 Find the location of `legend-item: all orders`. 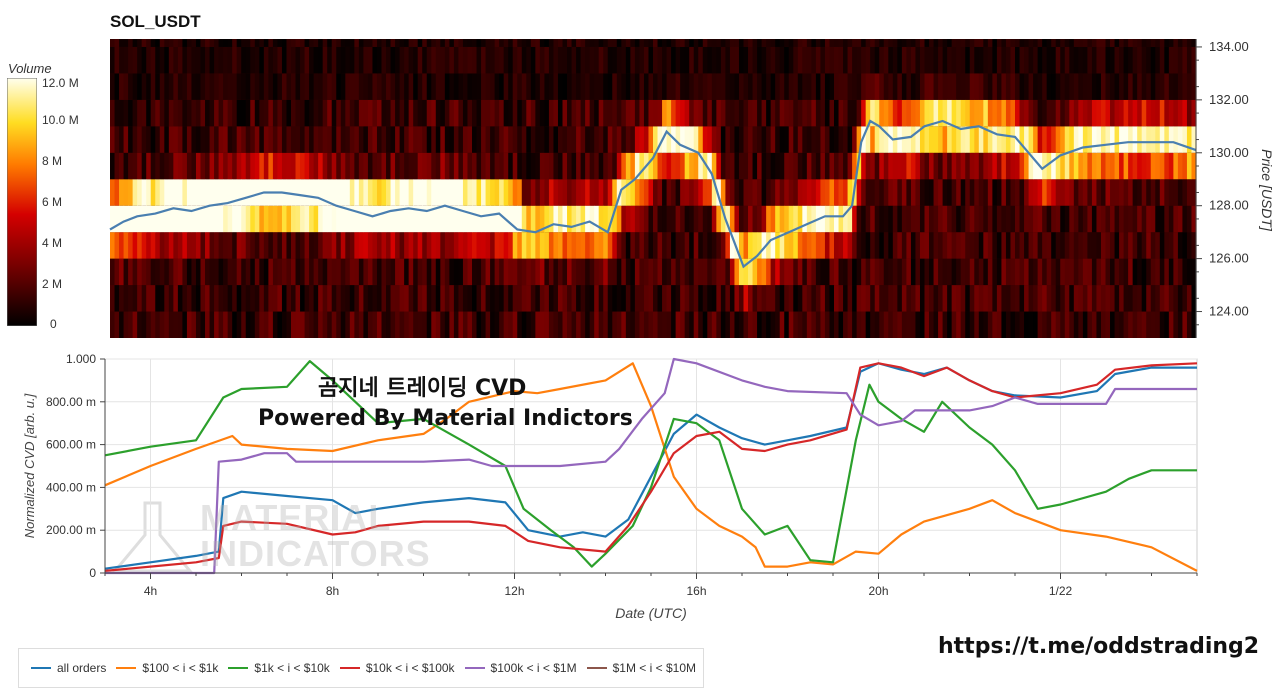

legend-item: all orders is located at coordinates (68, 668).